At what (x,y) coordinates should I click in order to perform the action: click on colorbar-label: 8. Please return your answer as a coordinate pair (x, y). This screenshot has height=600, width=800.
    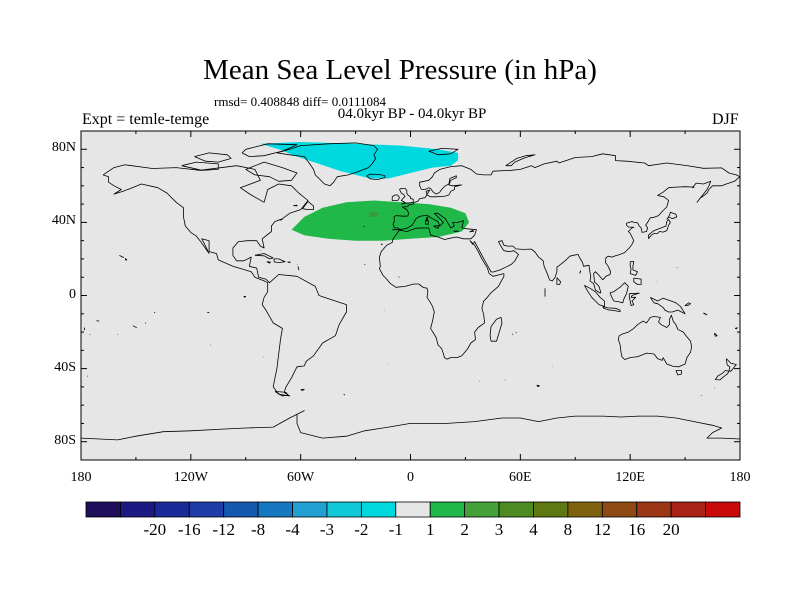
    Looking at the image, I should click on (568, 529).